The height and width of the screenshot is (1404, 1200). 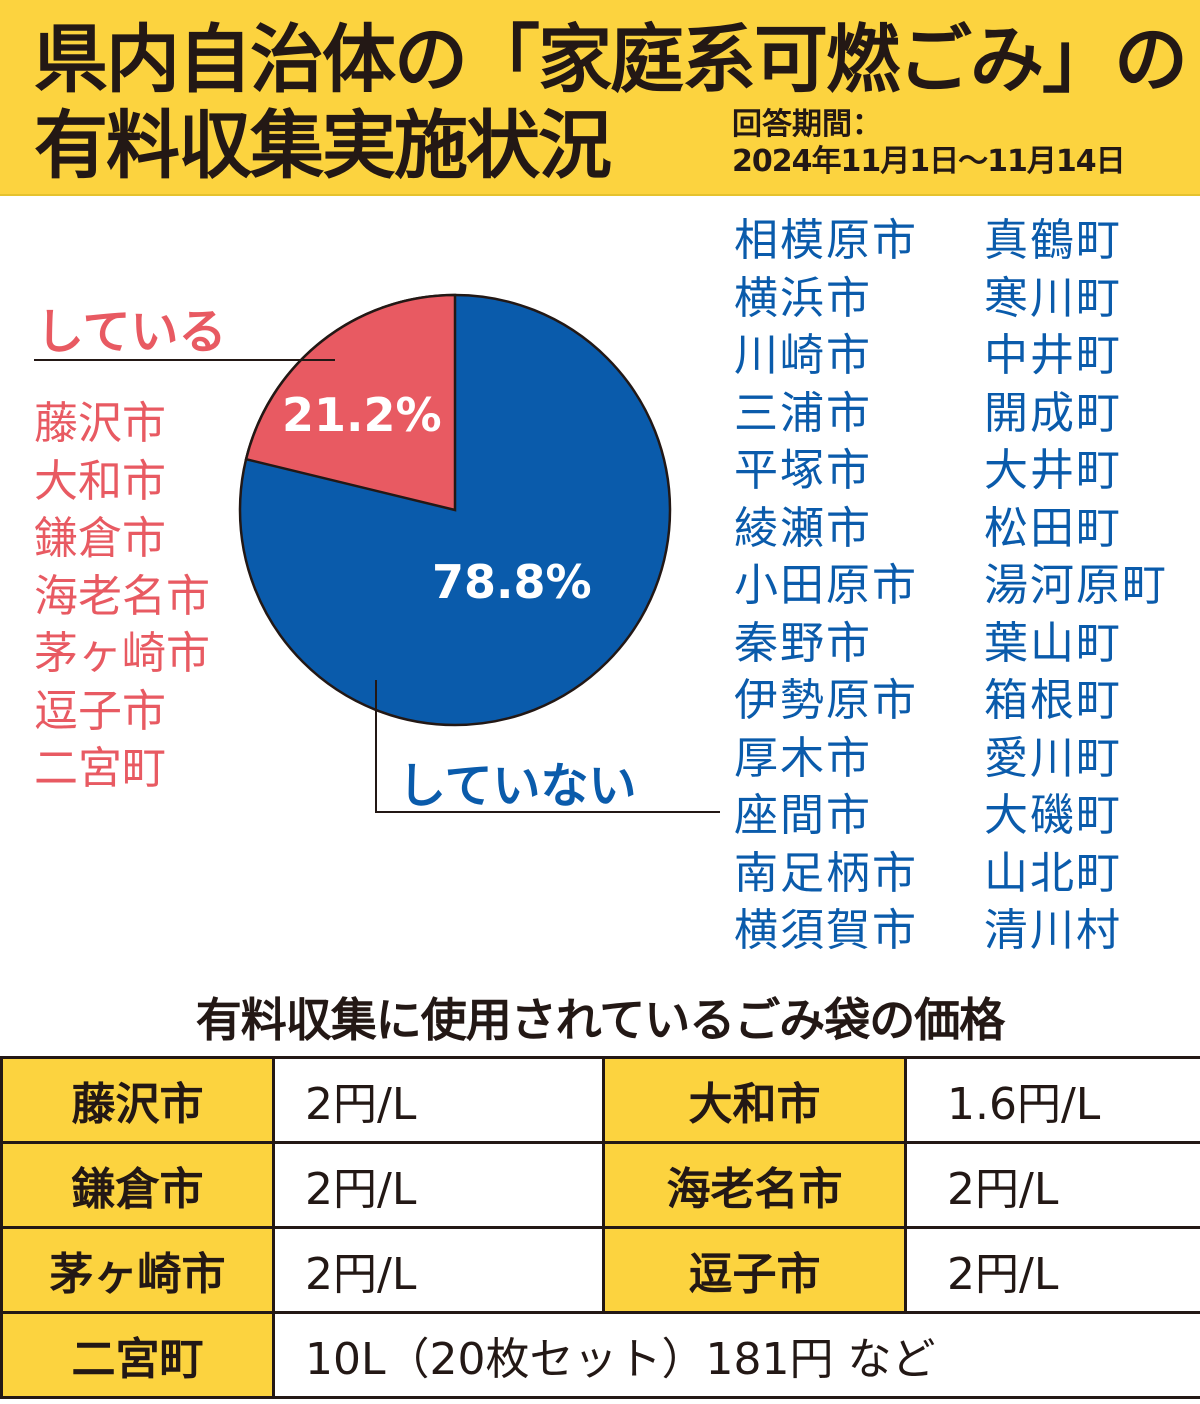 What do you see at coordinates (1053, 643) in the screenshot?
I see `list-item: 葉山町` at bounding box center [1053, 643].